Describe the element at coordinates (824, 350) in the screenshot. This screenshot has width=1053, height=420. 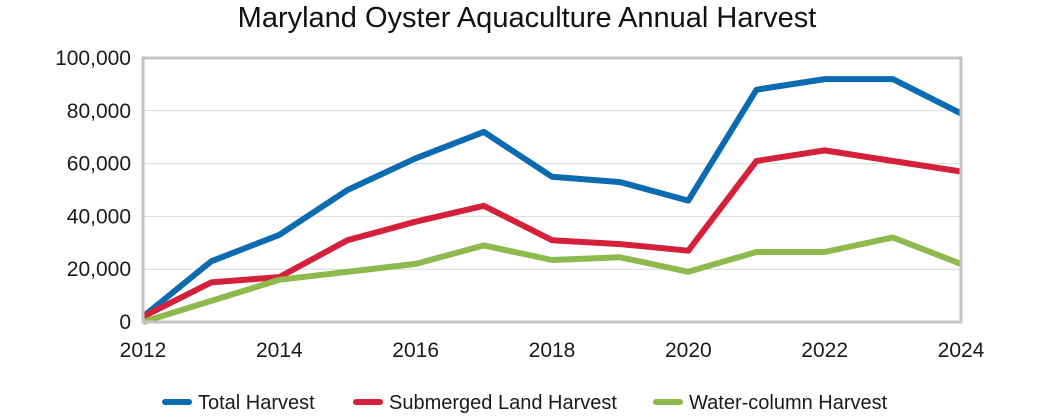
I see `x-tick-label: 2022` at that location.